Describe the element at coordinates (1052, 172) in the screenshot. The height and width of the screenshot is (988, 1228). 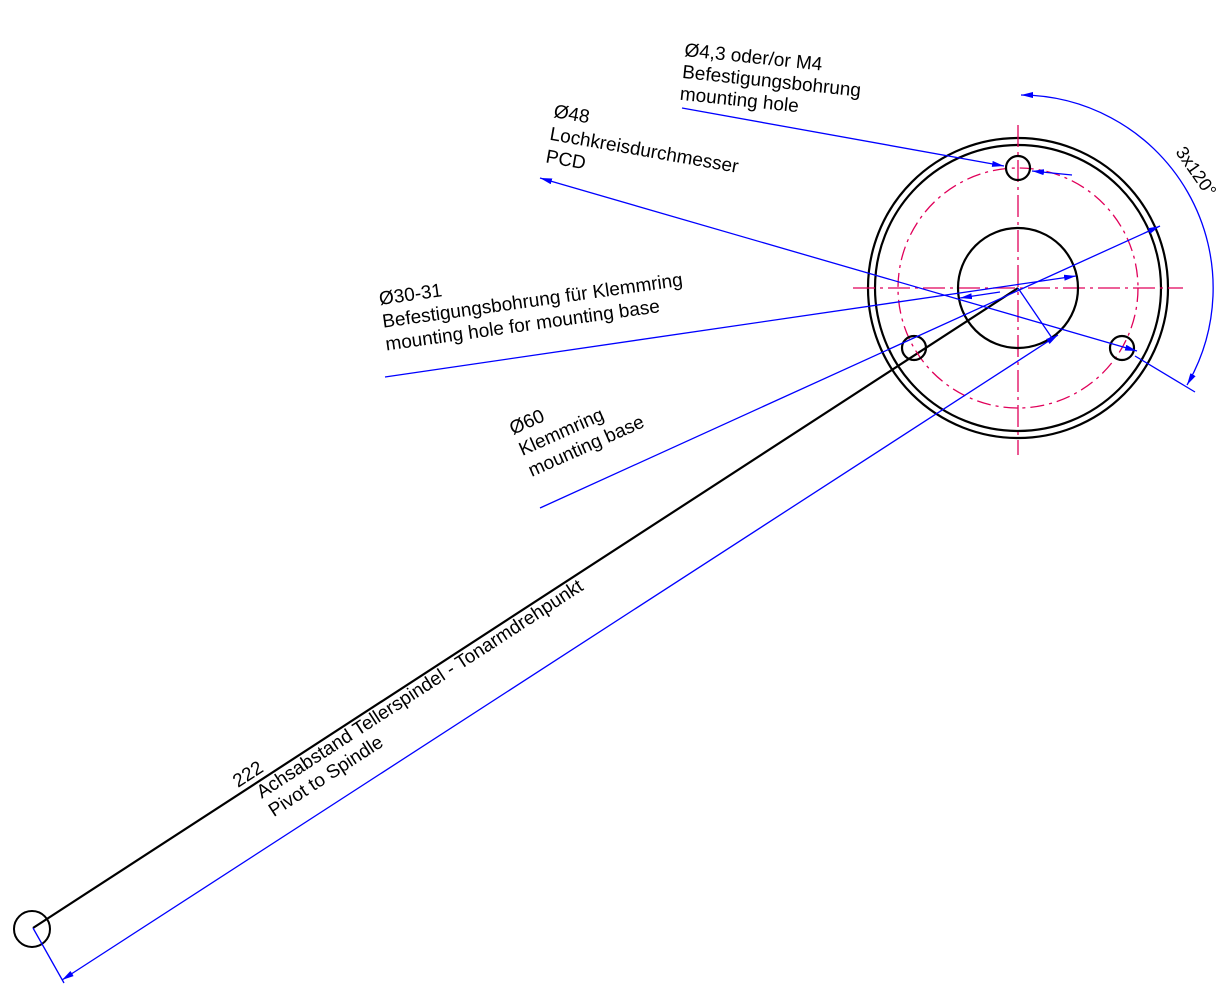
I see `hole-arrow-right` at that location.